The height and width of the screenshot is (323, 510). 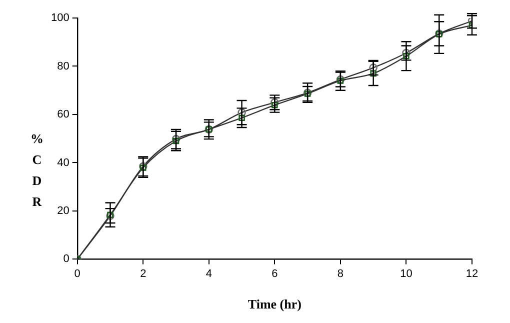 What do you see at coordinates (37, 170) in the screenshot?
I see `y-axis-title: % CDR` at bounding box center [37, 170].